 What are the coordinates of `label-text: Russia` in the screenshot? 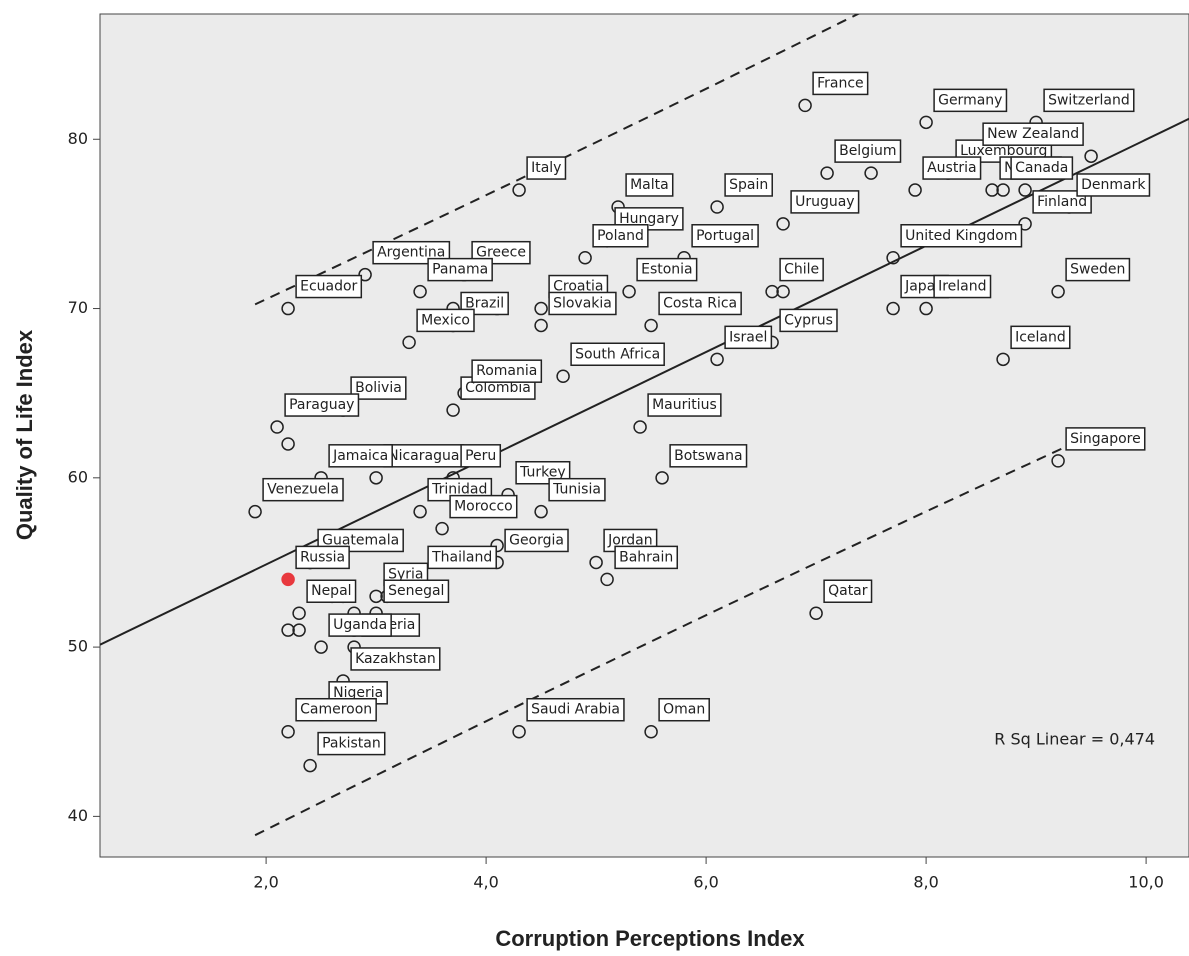 It's located at (322, 557).